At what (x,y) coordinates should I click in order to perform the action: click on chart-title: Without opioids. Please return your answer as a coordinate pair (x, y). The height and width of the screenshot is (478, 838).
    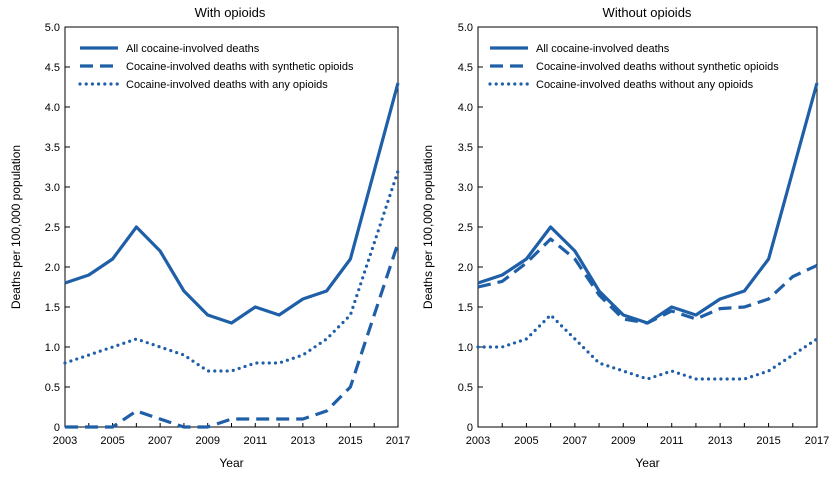
    Looking at the image, I should click on (647, 12).